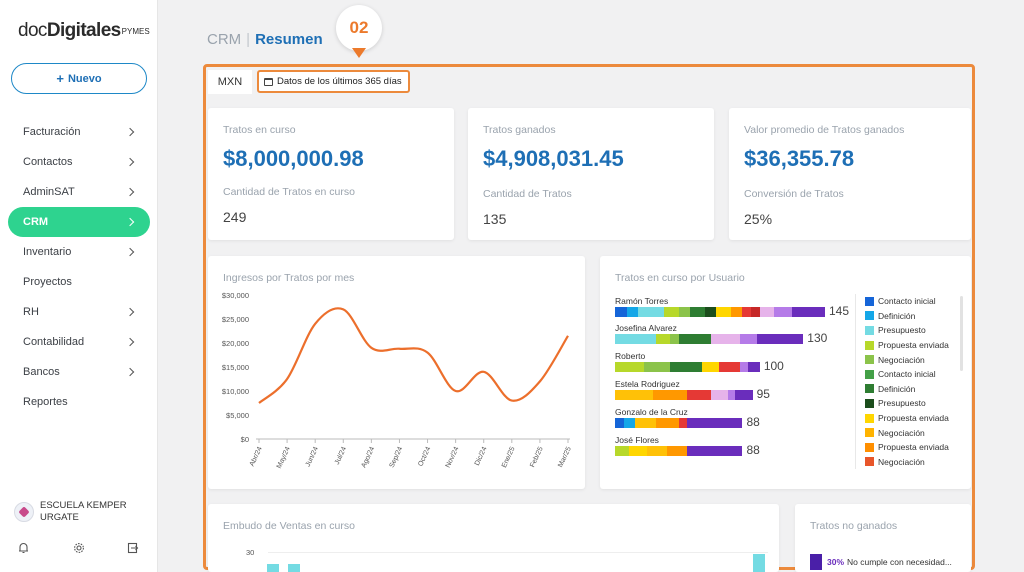 The height and width of the screenshot is (572, 1024). What do you see at coordinates (289, 526) in the screenshot?
I see `chart-title: Embudo de Ventas en curso` at bounding box center [289, 526].